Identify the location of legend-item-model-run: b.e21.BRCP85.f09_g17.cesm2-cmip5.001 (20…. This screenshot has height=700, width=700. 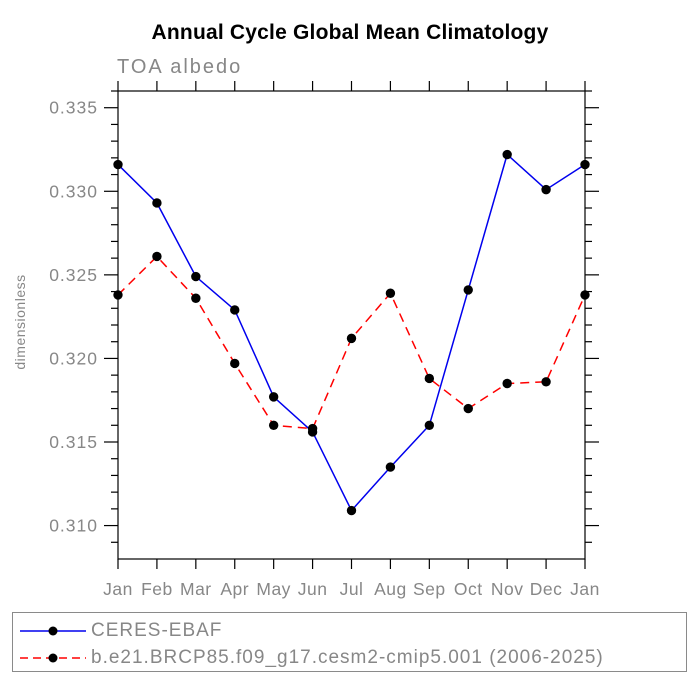
(311, 657).